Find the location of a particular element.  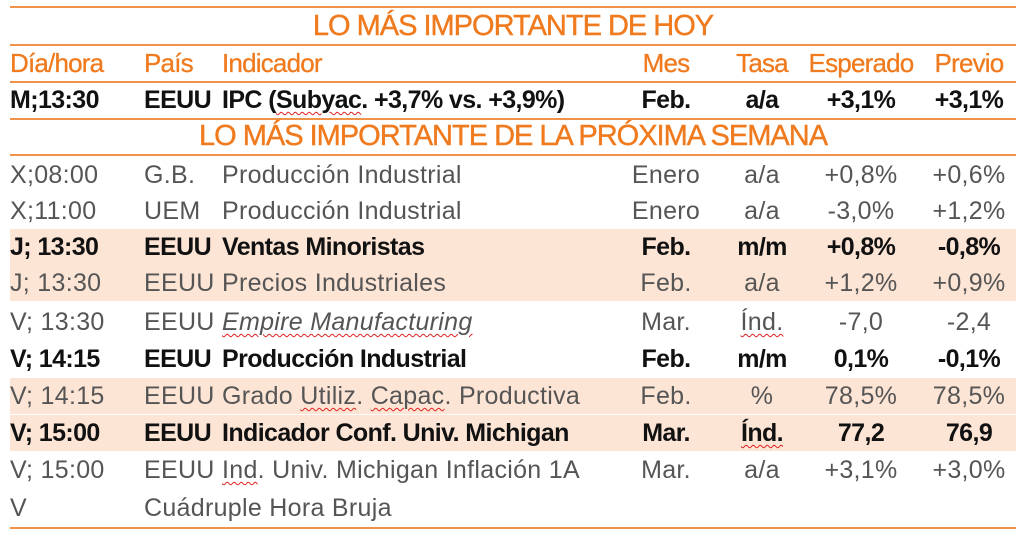

cell-indicador: Empire Manufacturing is located at coordinates (347, 322).